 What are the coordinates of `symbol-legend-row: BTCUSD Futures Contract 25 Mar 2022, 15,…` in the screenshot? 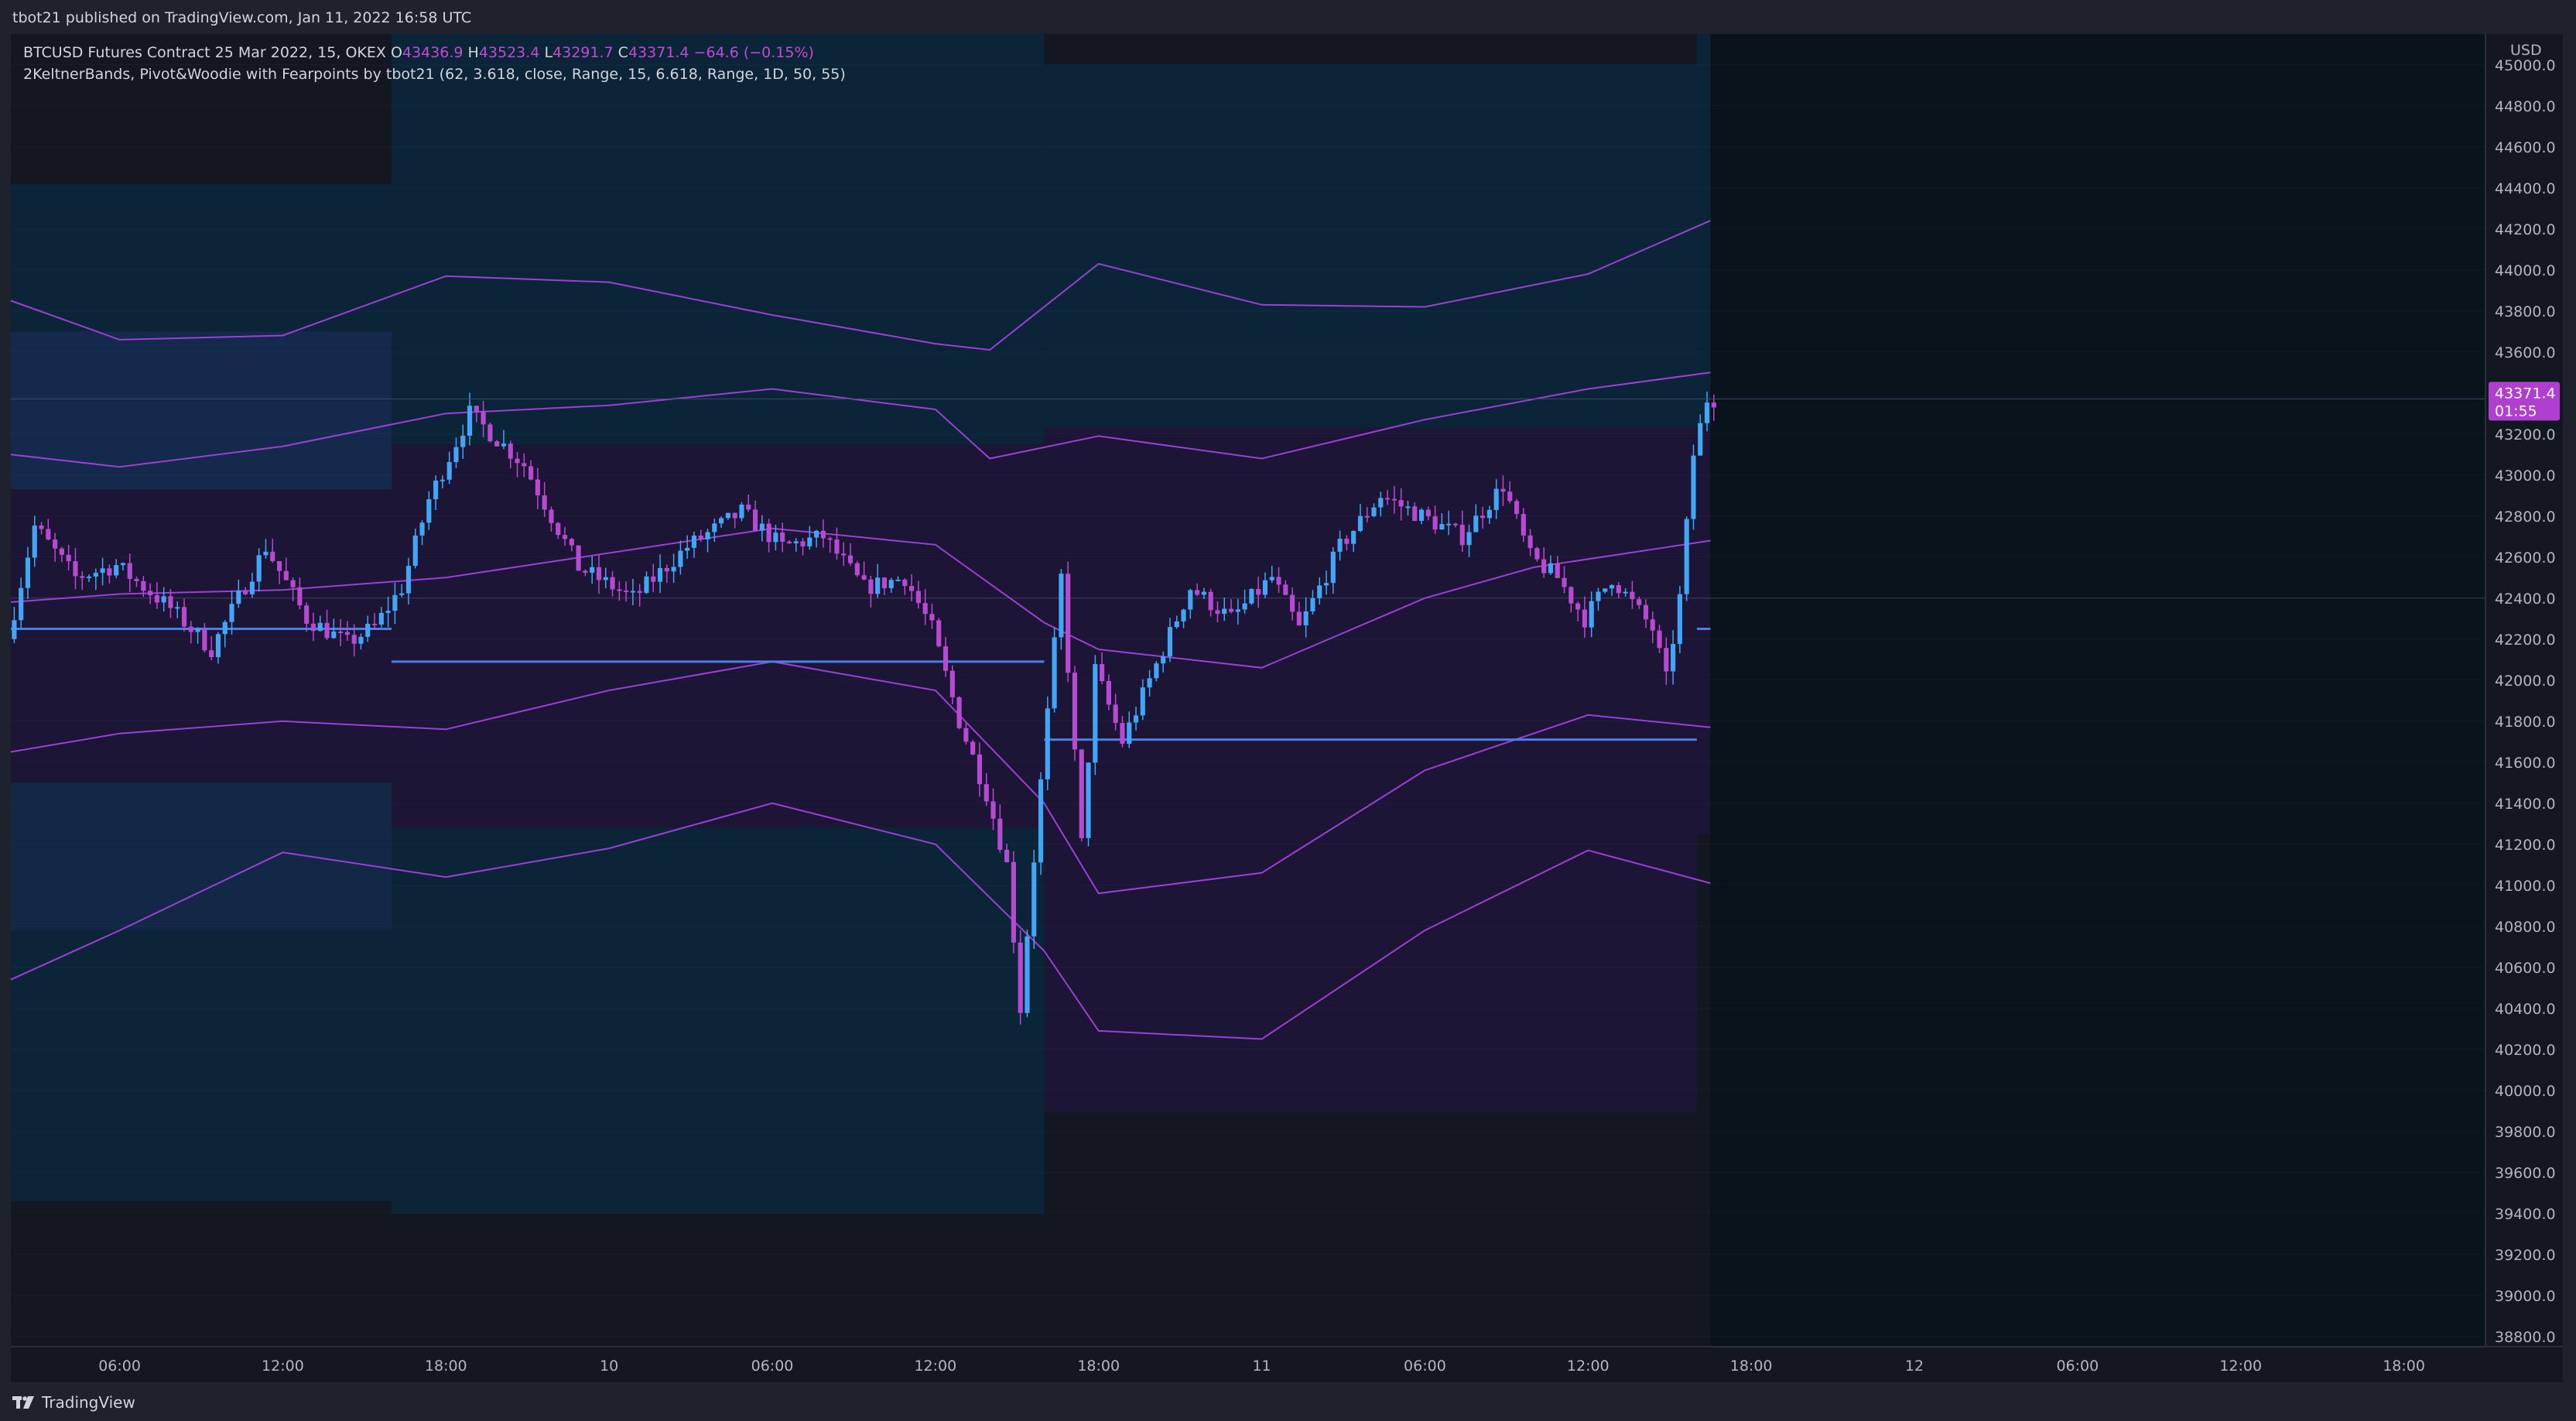 It's located at (435, 53).